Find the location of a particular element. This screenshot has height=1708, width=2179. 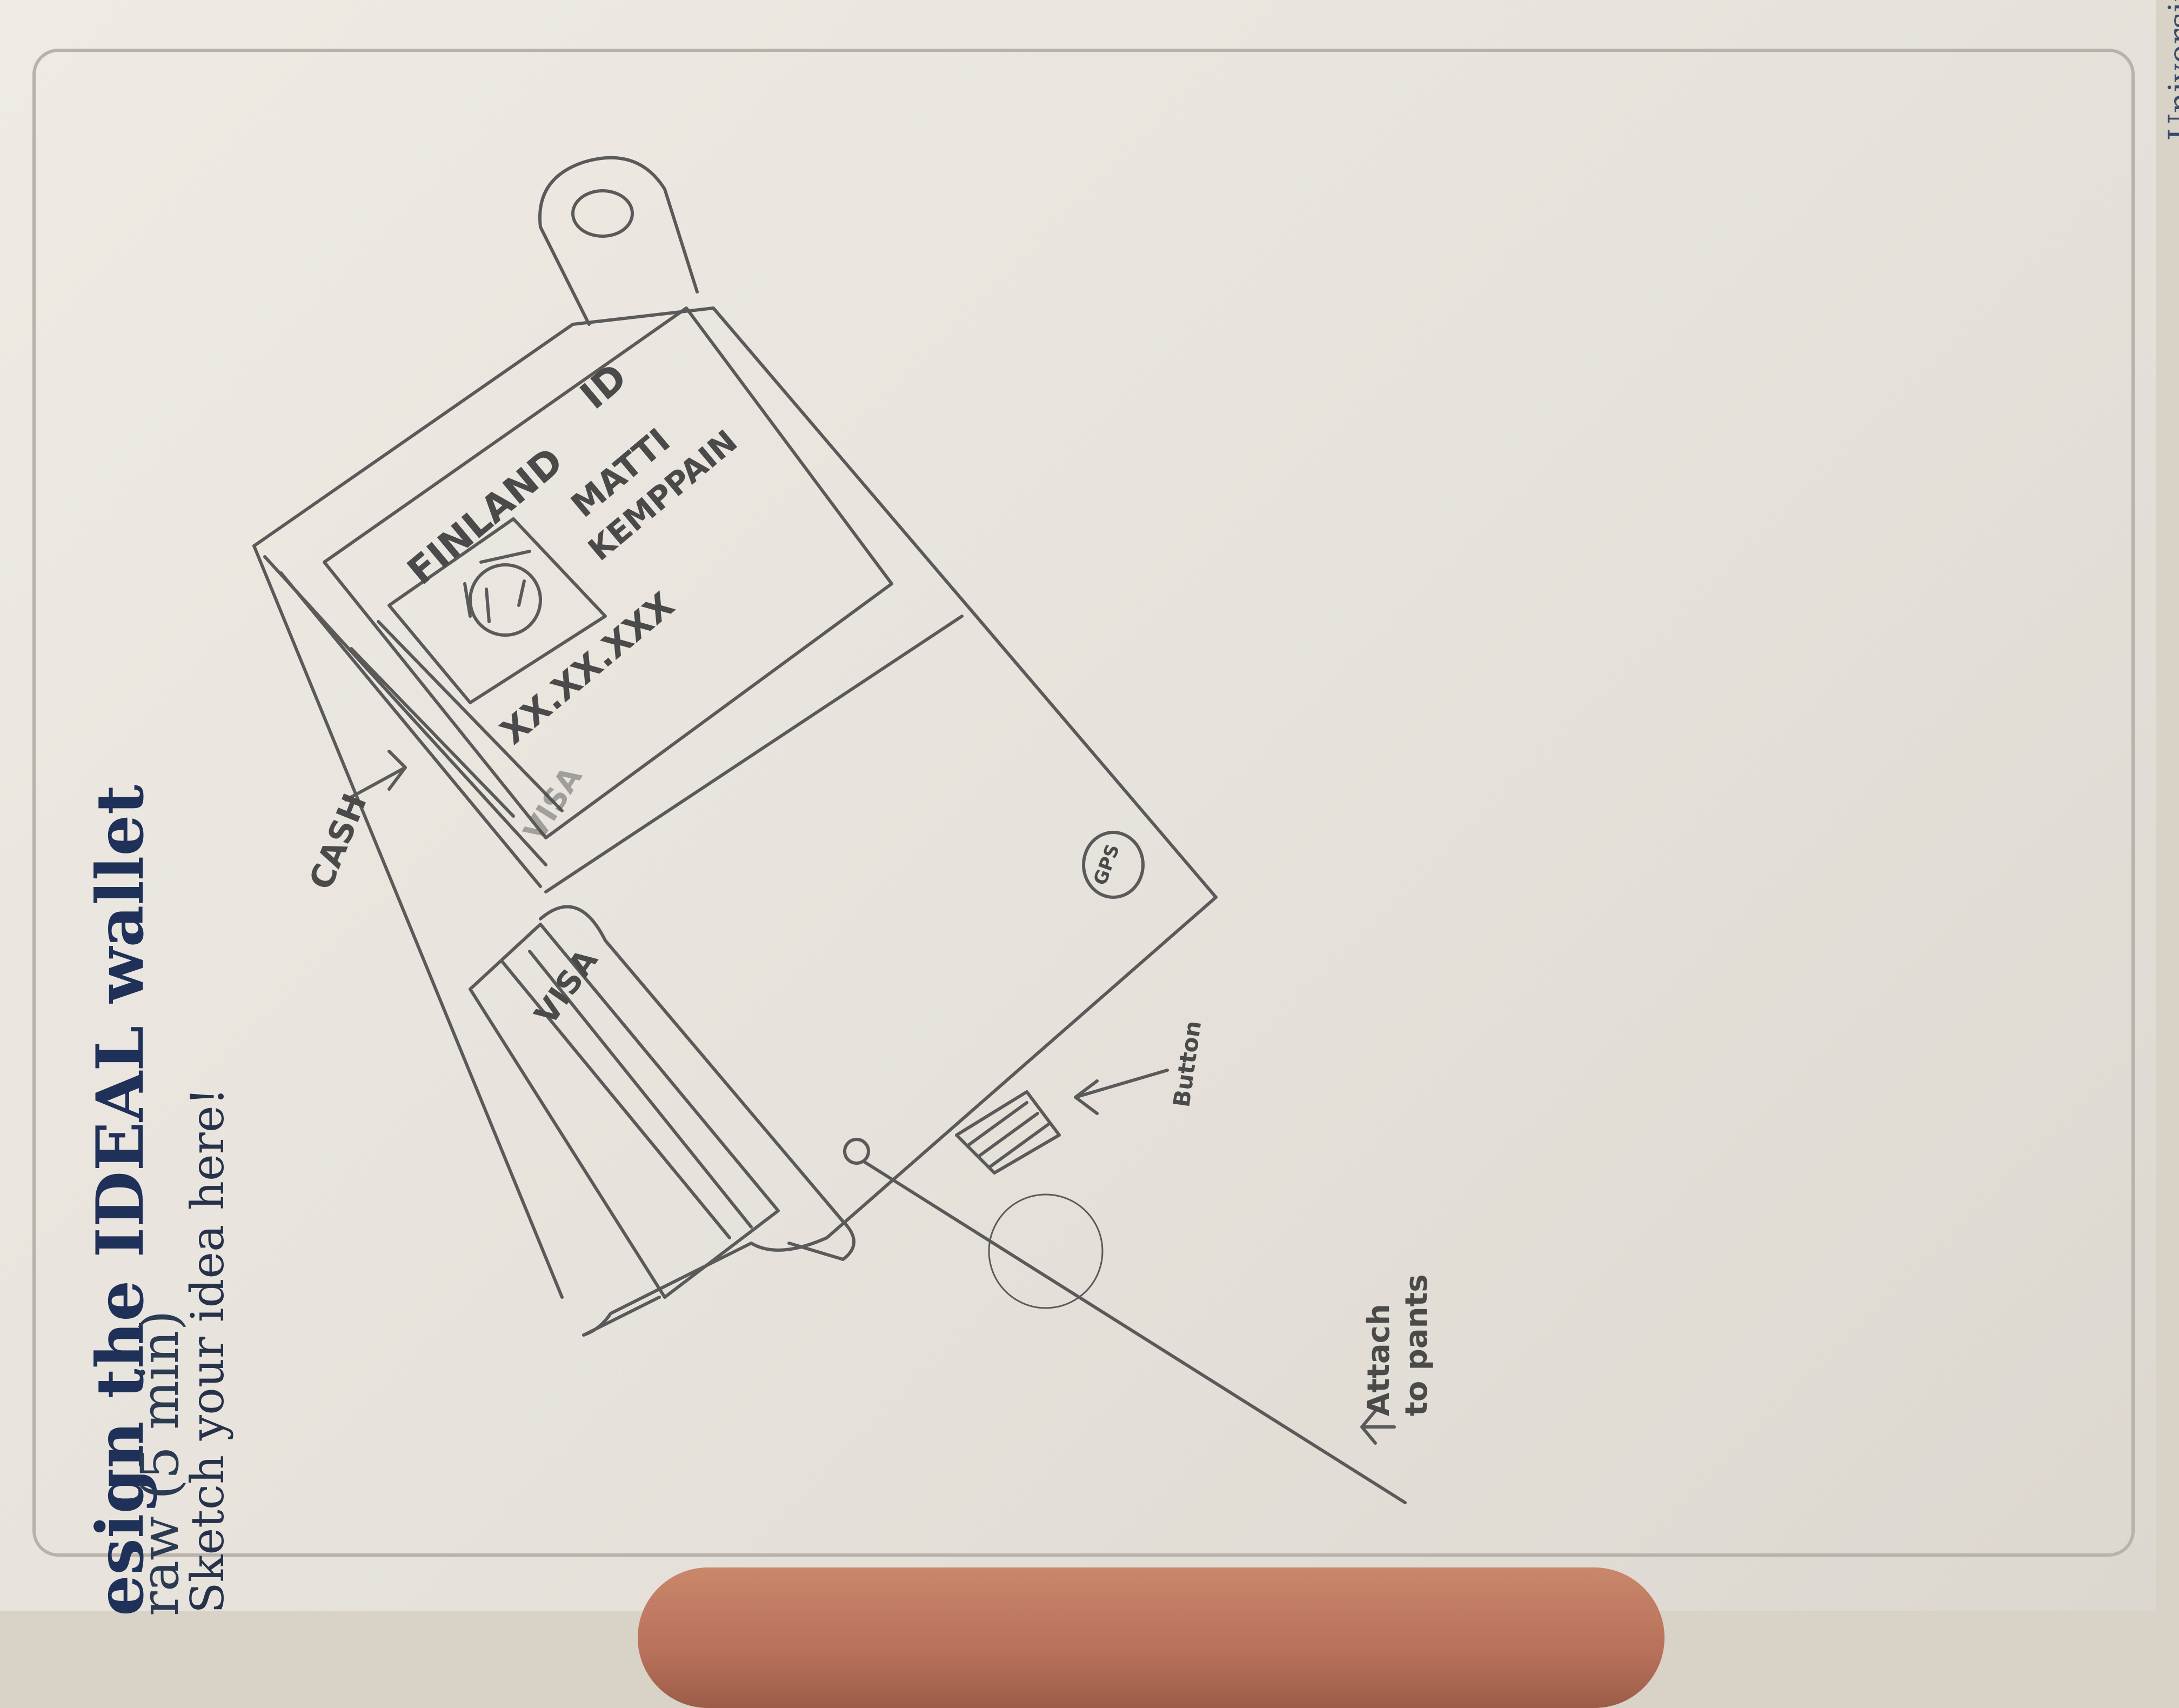

chain-ring is located at coordinates (857, 1151).